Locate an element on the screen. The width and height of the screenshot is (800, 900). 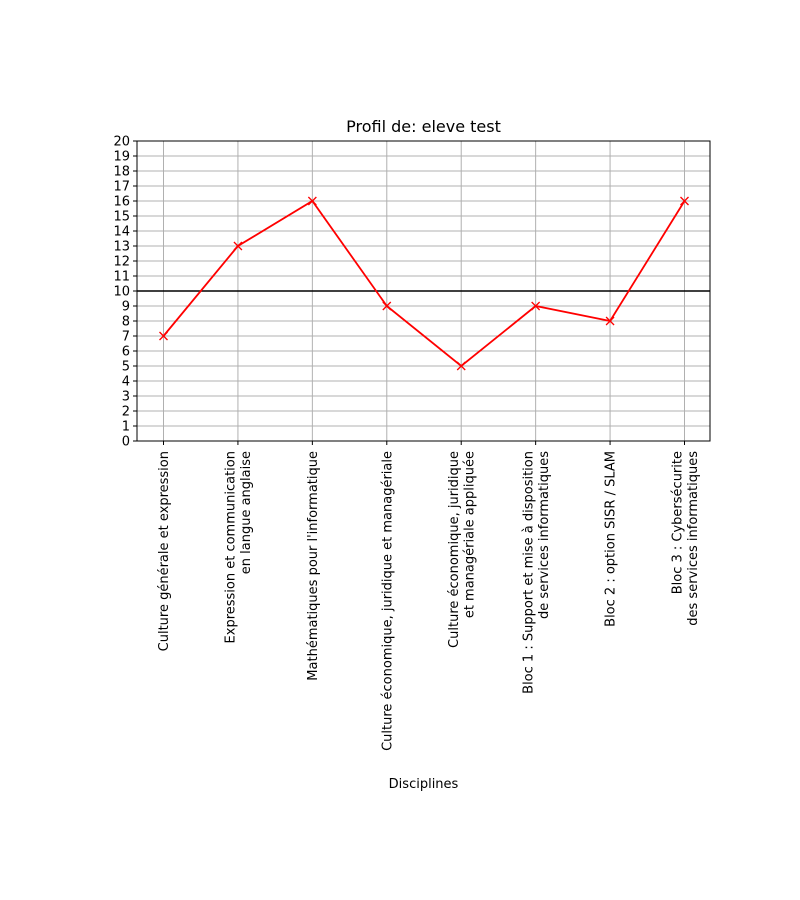
y-tick-label: 13 is located at coordinates (121, 247).